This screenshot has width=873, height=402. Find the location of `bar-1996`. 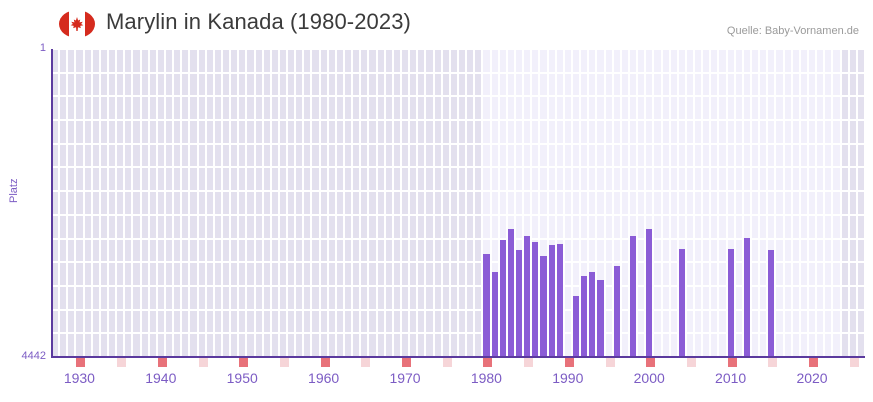

bar-1996 is located at coordinates (616, 311).